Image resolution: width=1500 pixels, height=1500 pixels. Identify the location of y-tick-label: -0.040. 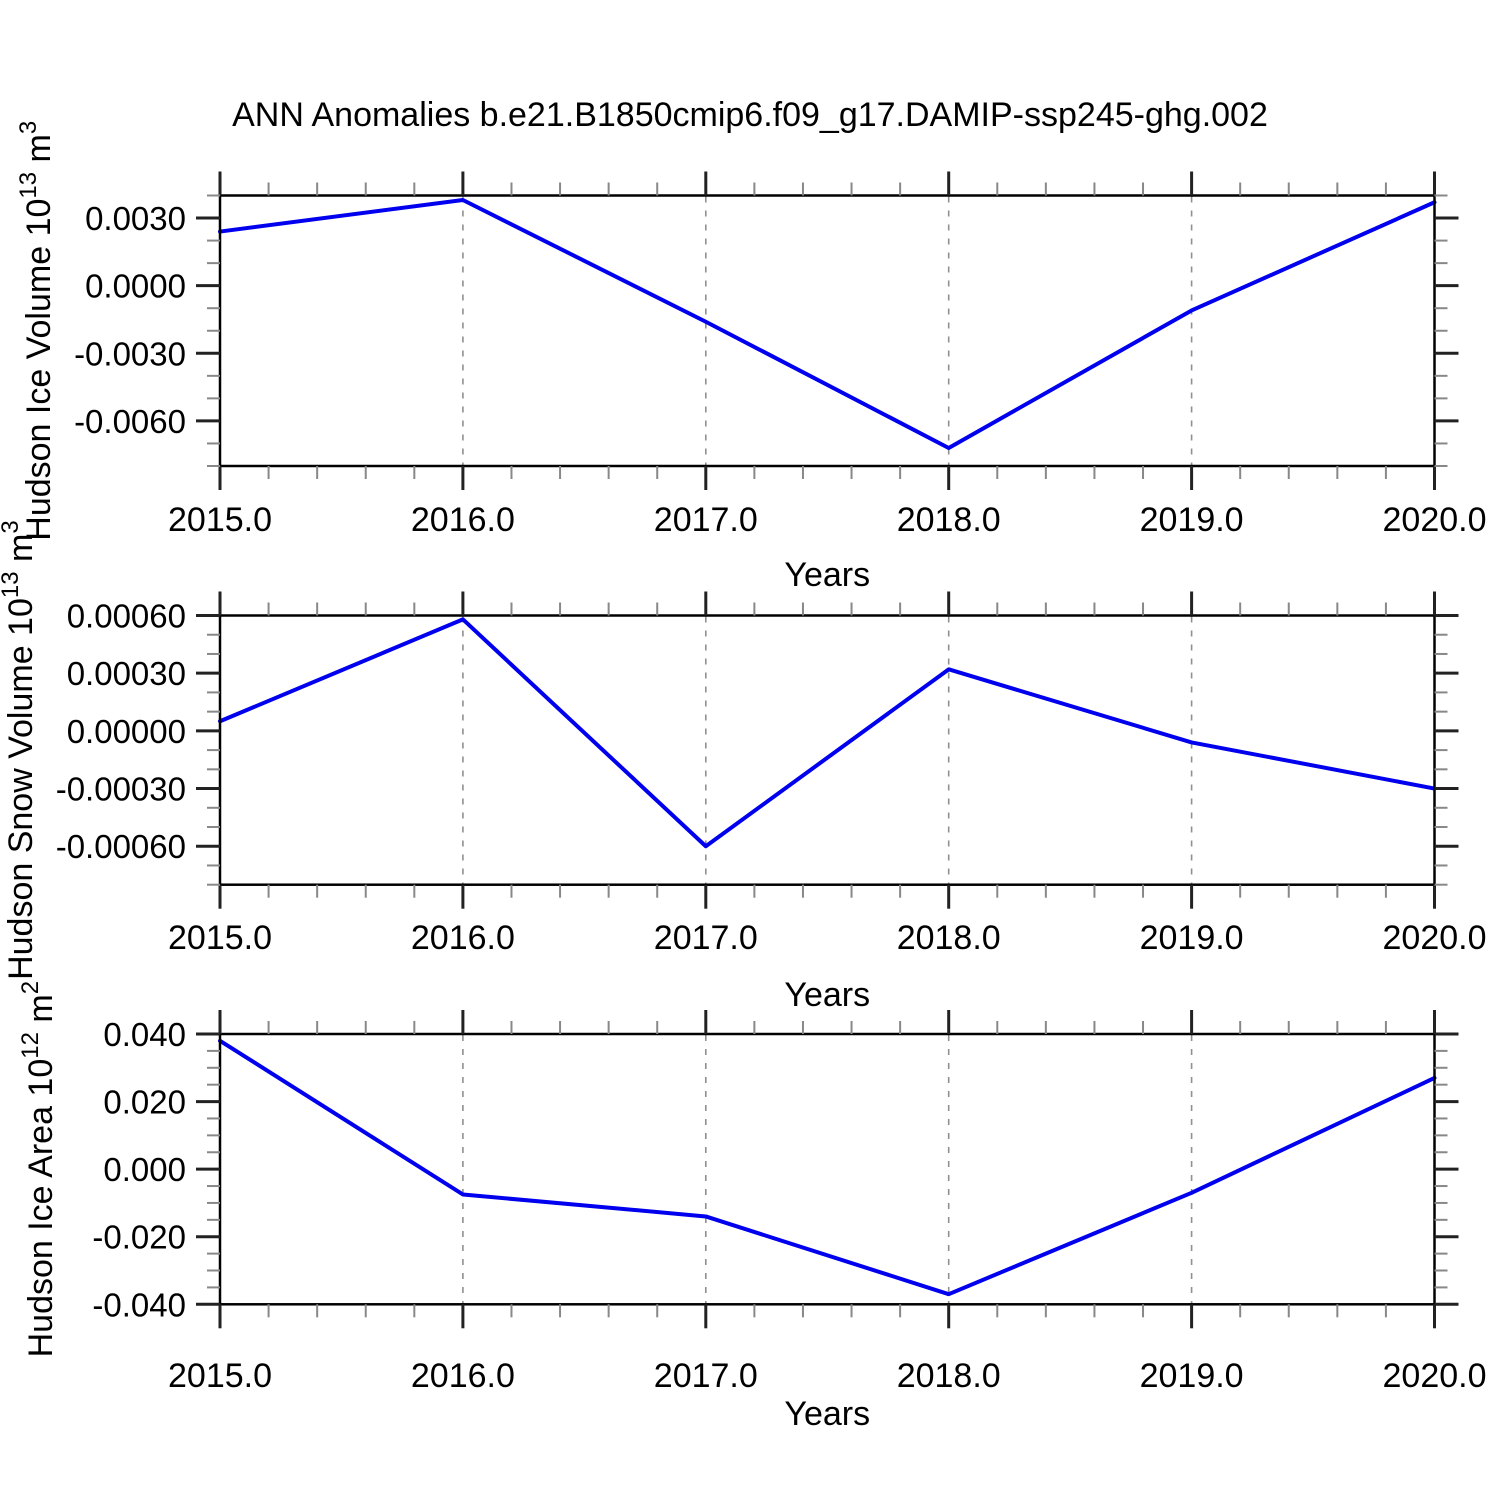
(139, 1304).